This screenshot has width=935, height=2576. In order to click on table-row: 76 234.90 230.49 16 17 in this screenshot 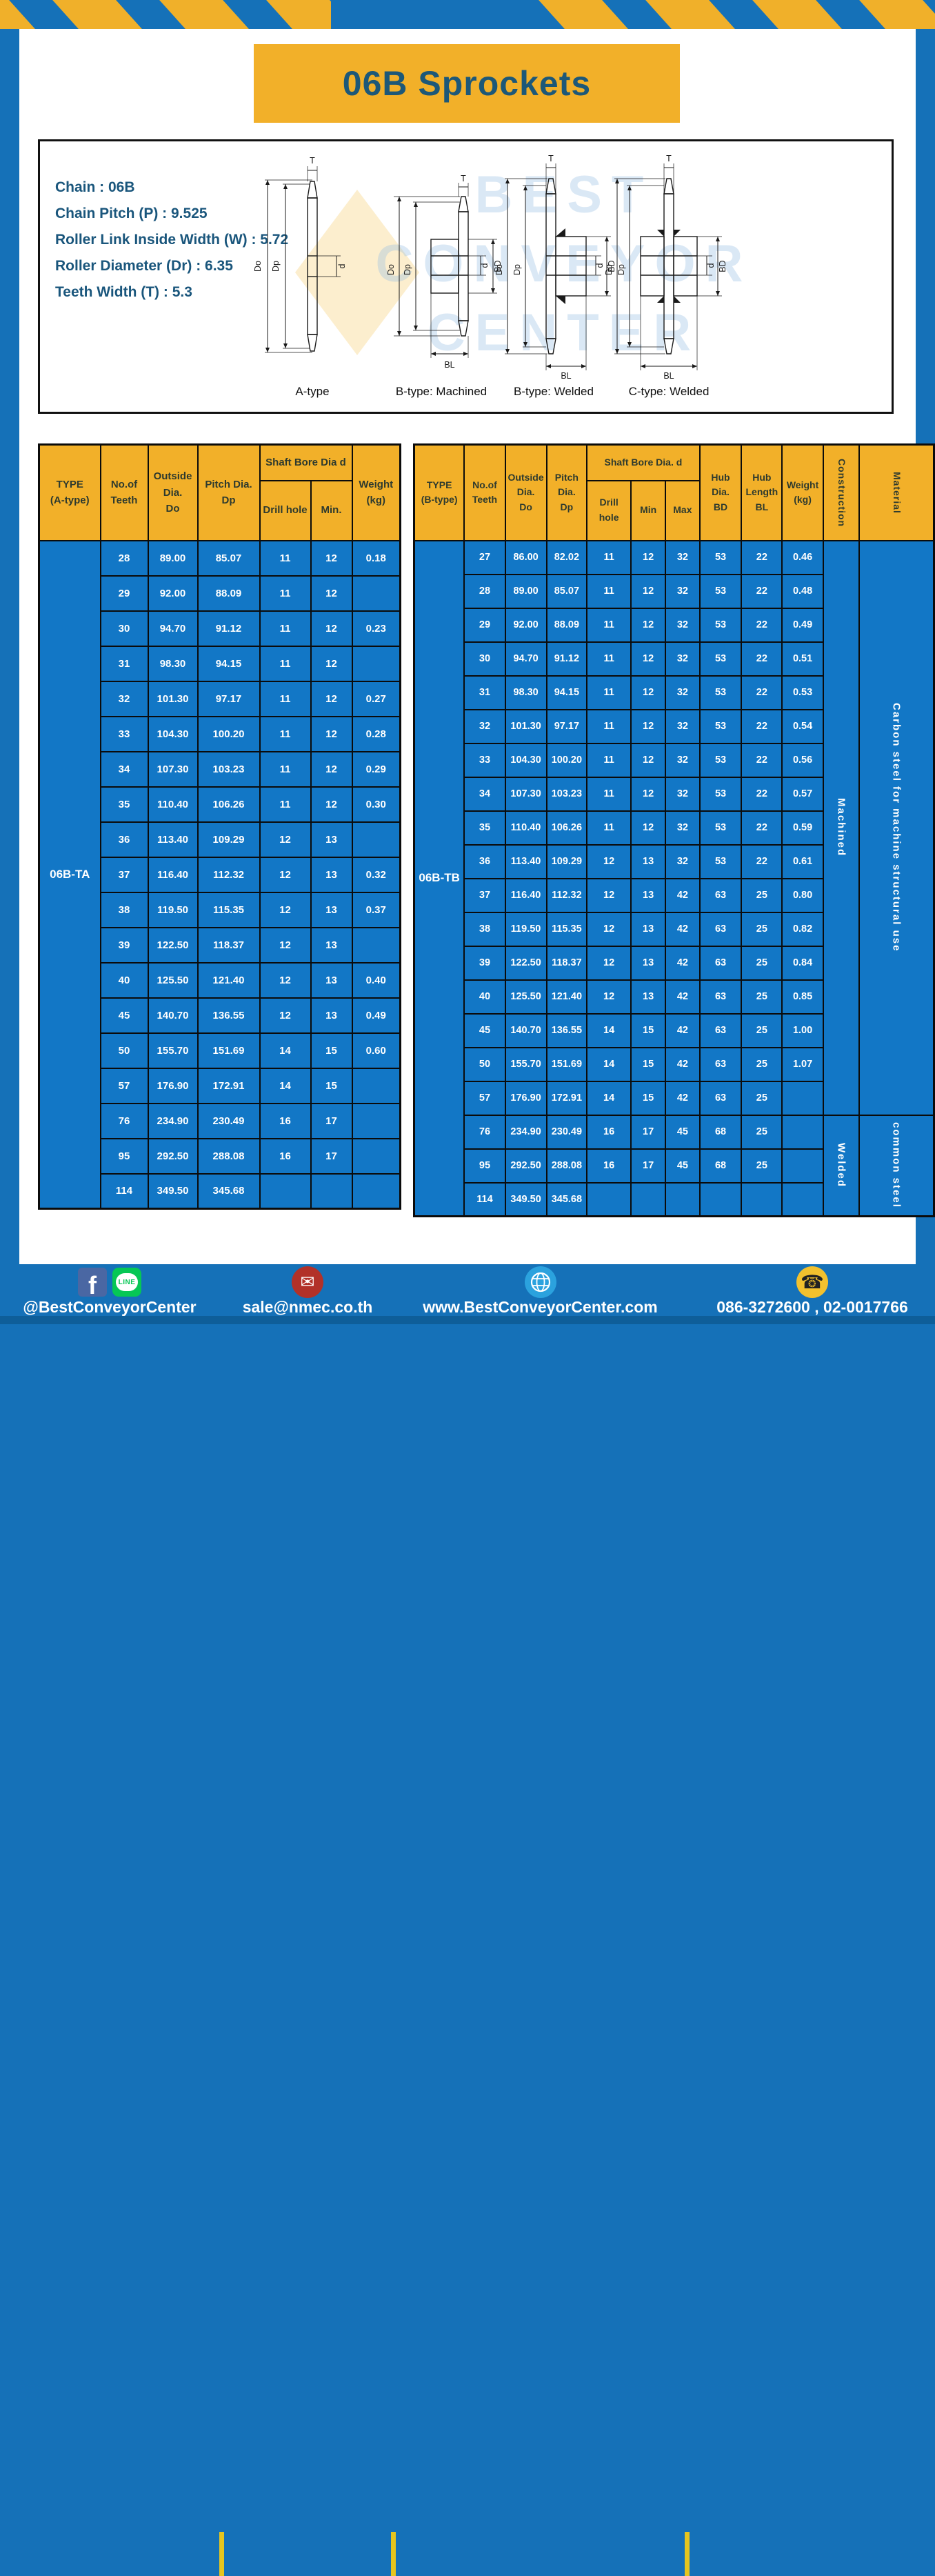, I will do `click(220, 1120)`.